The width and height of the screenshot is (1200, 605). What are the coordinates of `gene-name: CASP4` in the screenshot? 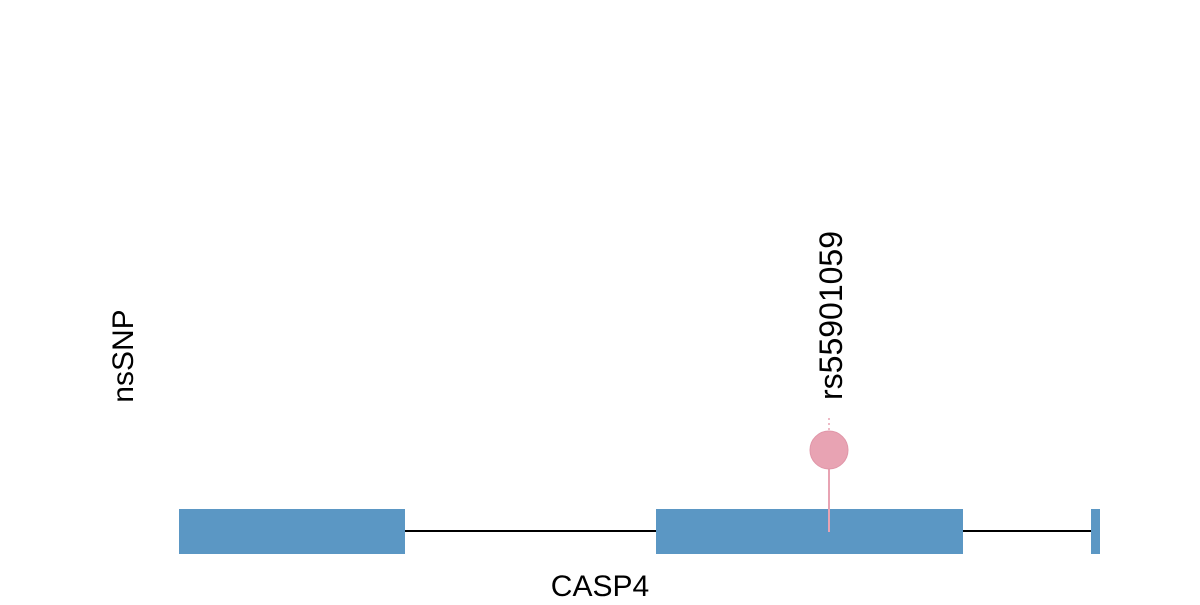 It's located at (600, 585).